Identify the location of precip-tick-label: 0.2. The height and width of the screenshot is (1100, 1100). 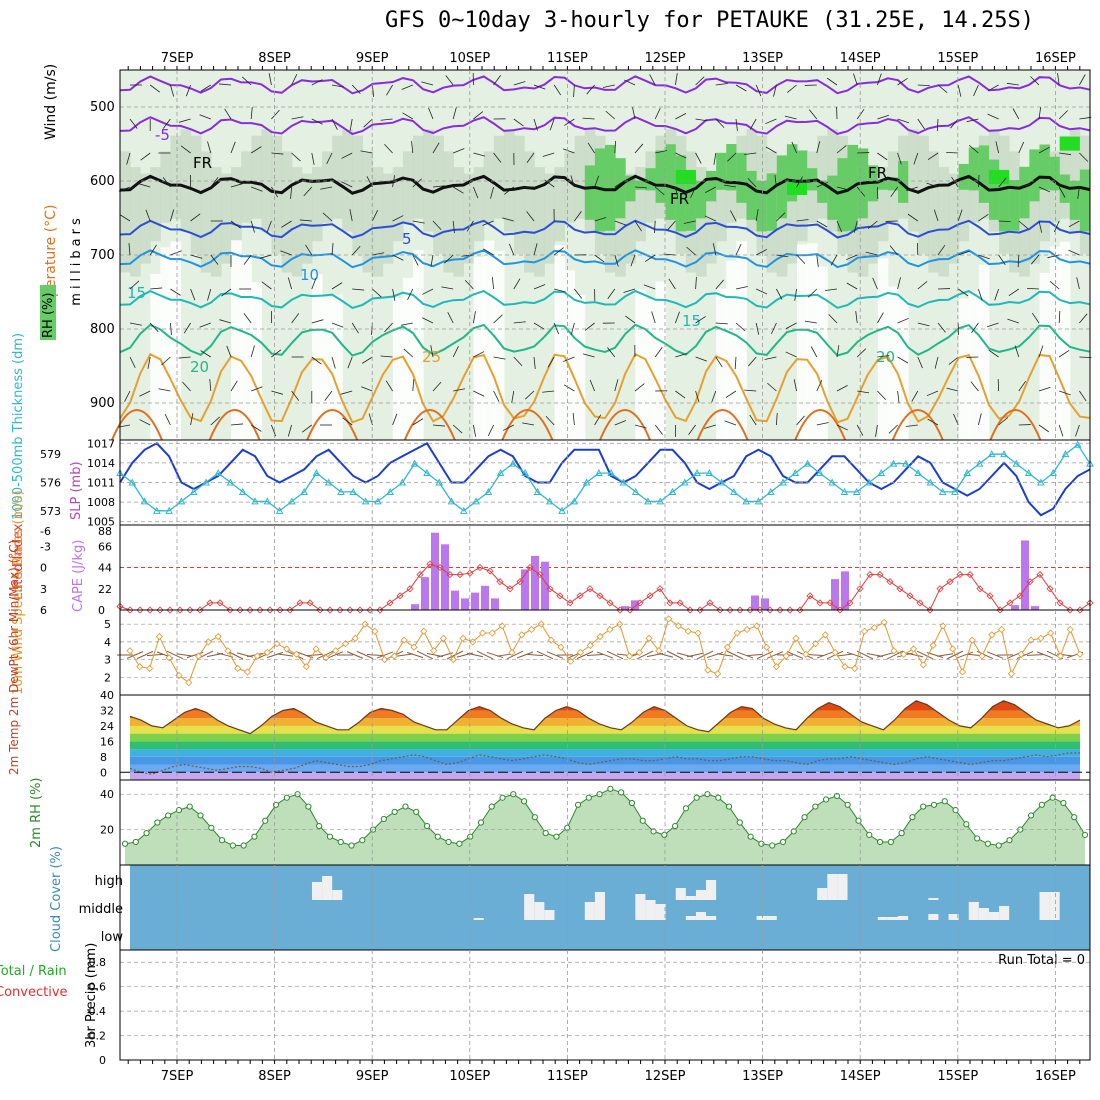
(98, 1036).